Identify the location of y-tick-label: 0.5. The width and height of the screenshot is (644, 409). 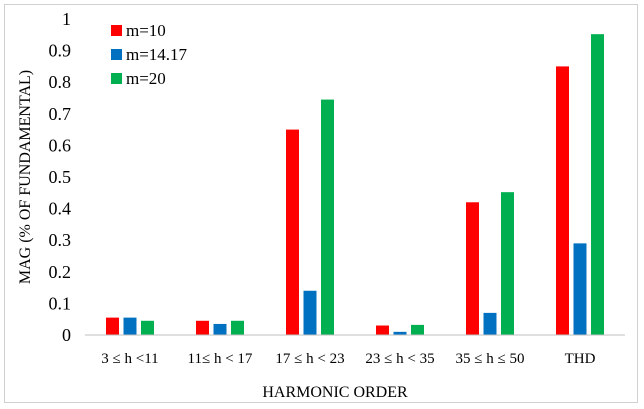
(60, 177).